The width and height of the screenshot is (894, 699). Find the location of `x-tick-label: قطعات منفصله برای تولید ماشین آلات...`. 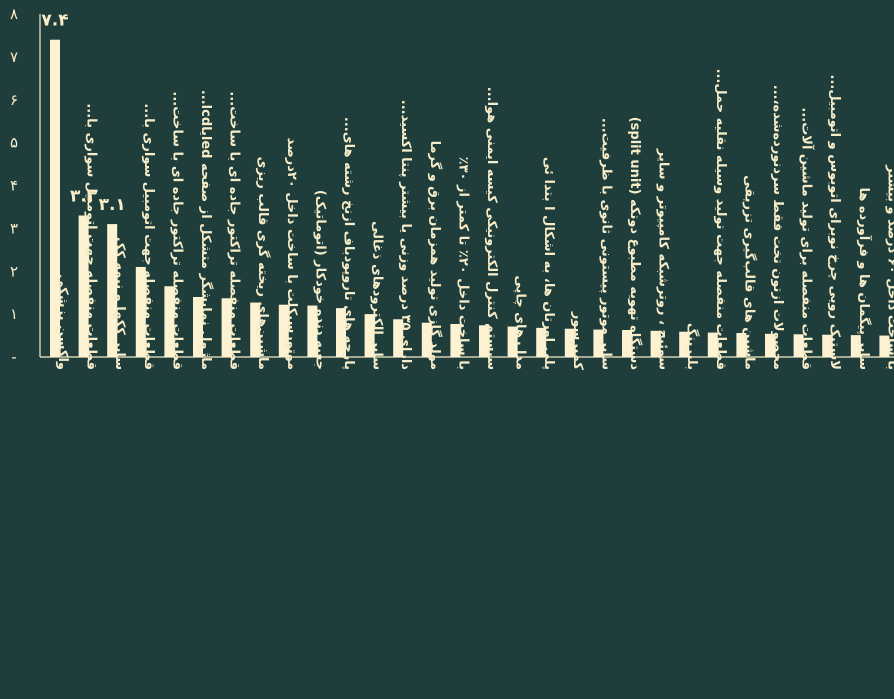

x-tick-label: قطعات منفصله برای تولید ماشین آلات... is located at coordinates (807, 238).